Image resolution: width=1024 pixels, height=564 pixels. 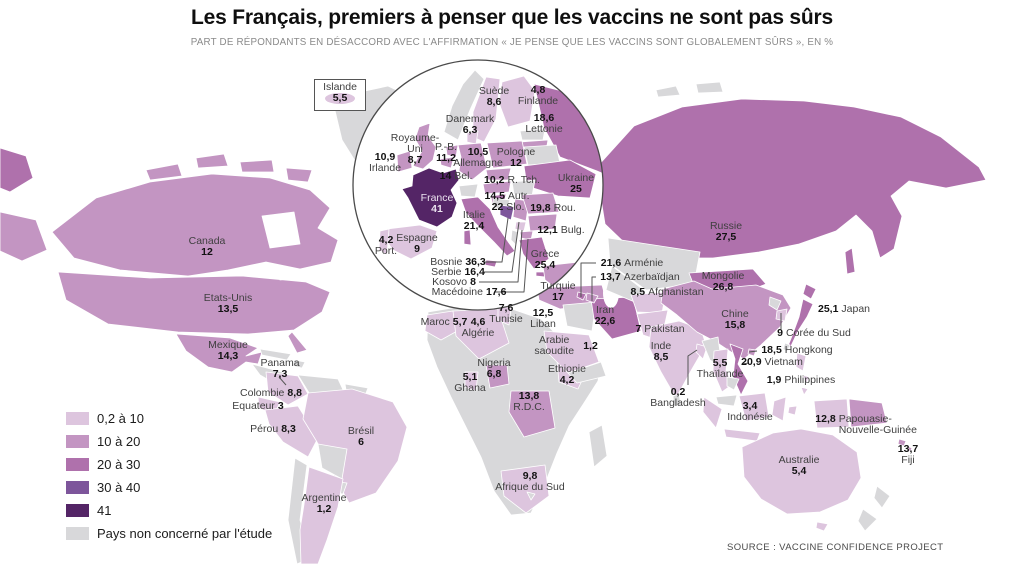 I want to click on shape-belgium, so click(x=447, y=162).